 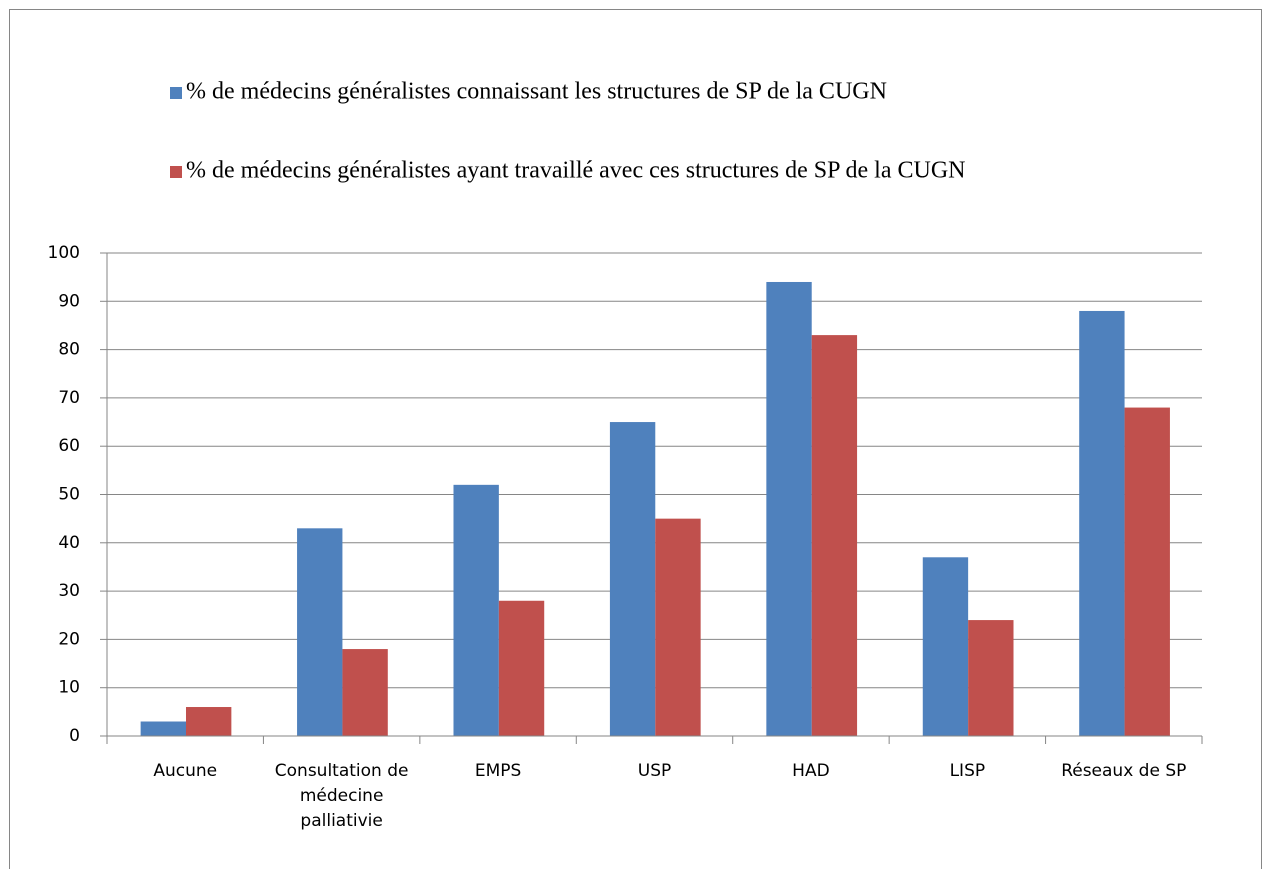 What do you see at coordinates (1124, 771) in the screenshot?
I see `x-tick-label: Réseaux de SP` at bounding box center [1124, 771].